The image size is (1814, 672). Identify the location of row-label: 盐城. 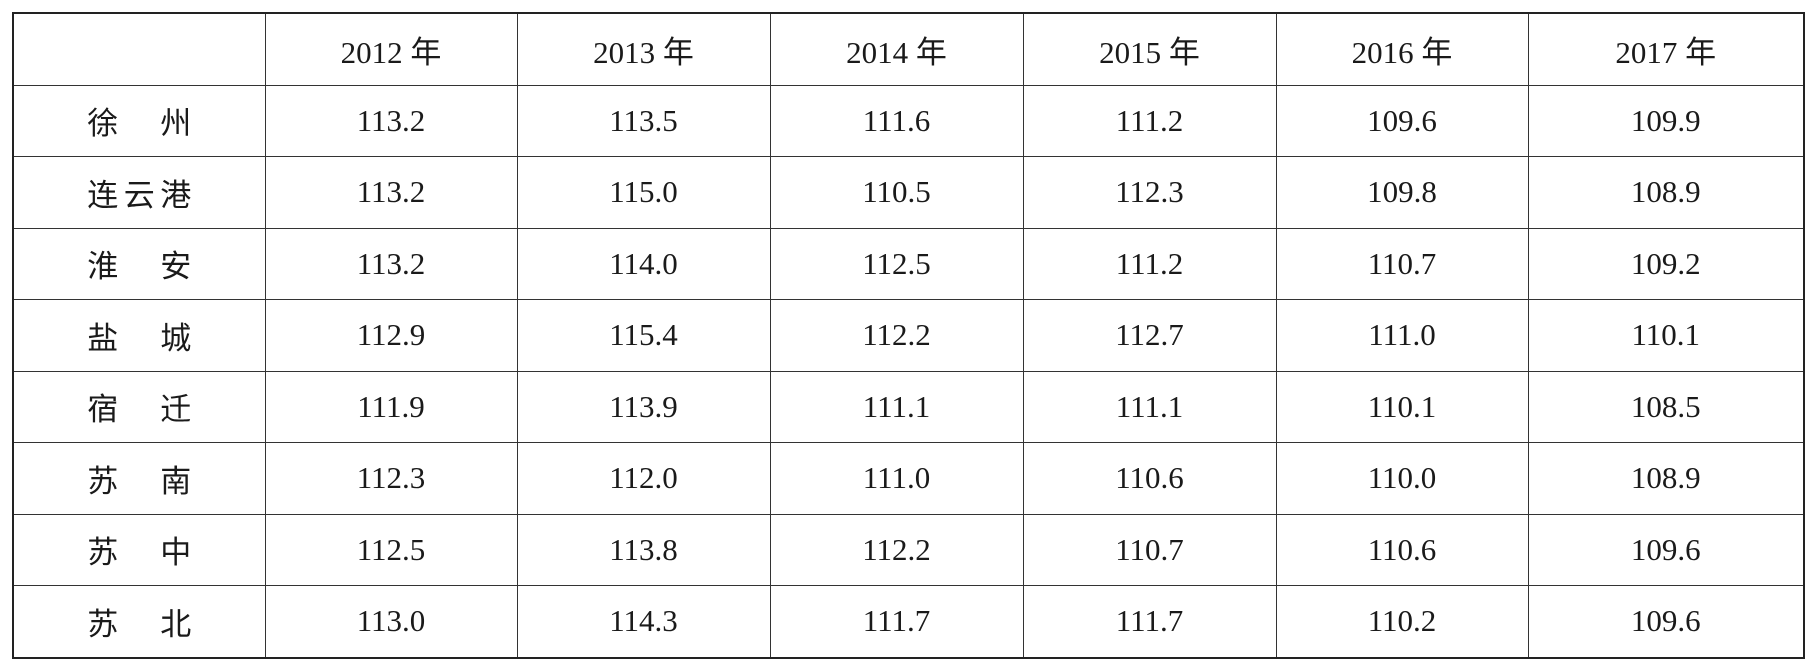
(139, 338).